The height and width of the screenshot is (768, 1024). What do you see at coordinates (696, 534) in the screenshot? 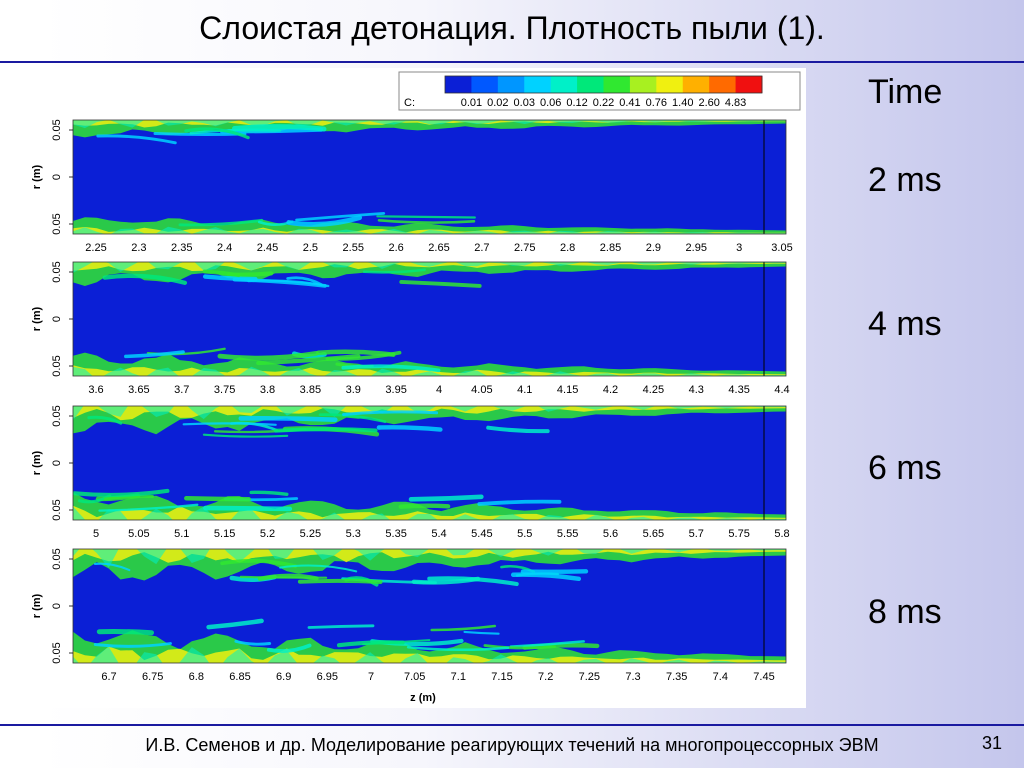
I see `x-tick-label: 5.7` at bounding box center [696, 534].